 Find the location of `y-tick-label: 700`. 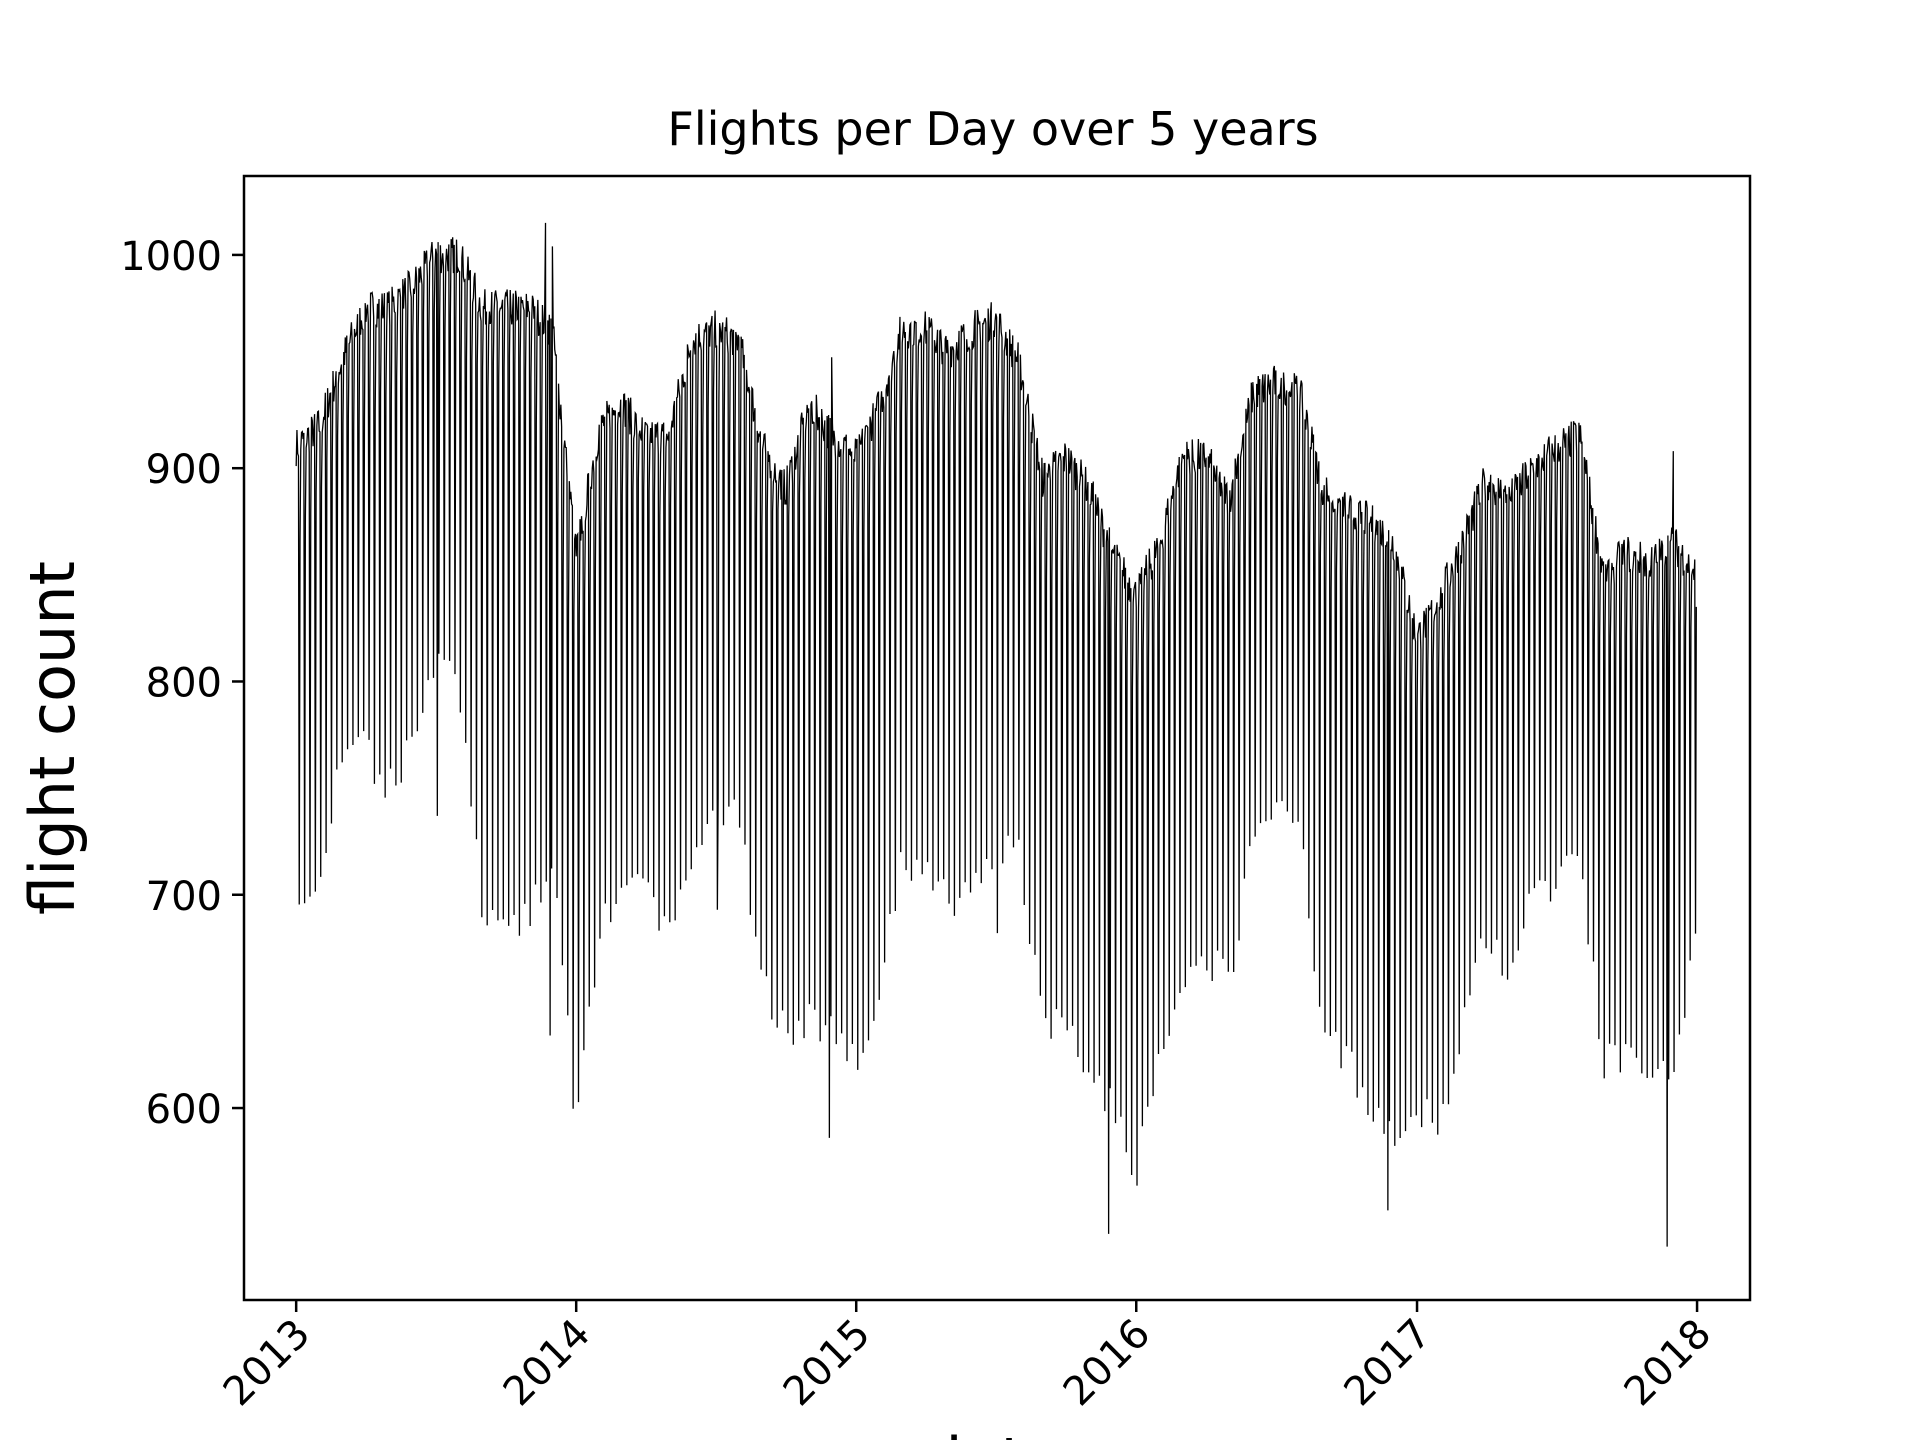

y-tick-label: 700 is located at coordinates (184, 897).